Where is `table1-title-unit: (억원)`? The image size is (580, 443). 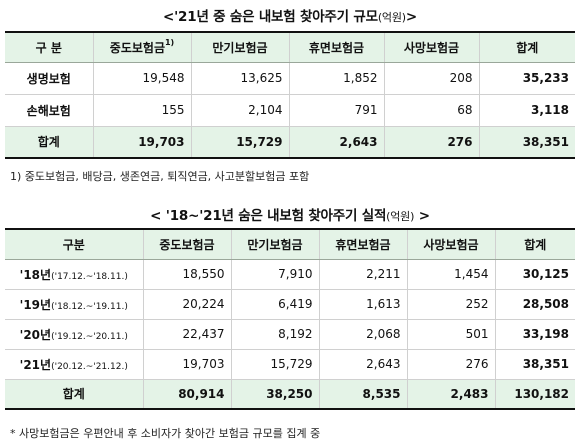
table1-title-unit: (억원) is located at coordinates (391, 17).